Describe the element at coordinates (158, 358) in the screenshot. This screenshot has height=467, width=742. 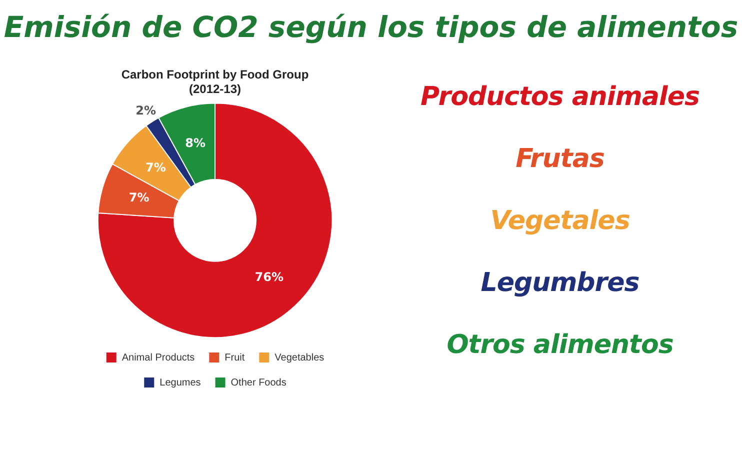
I see `legend-label: Animal Products` at that location.